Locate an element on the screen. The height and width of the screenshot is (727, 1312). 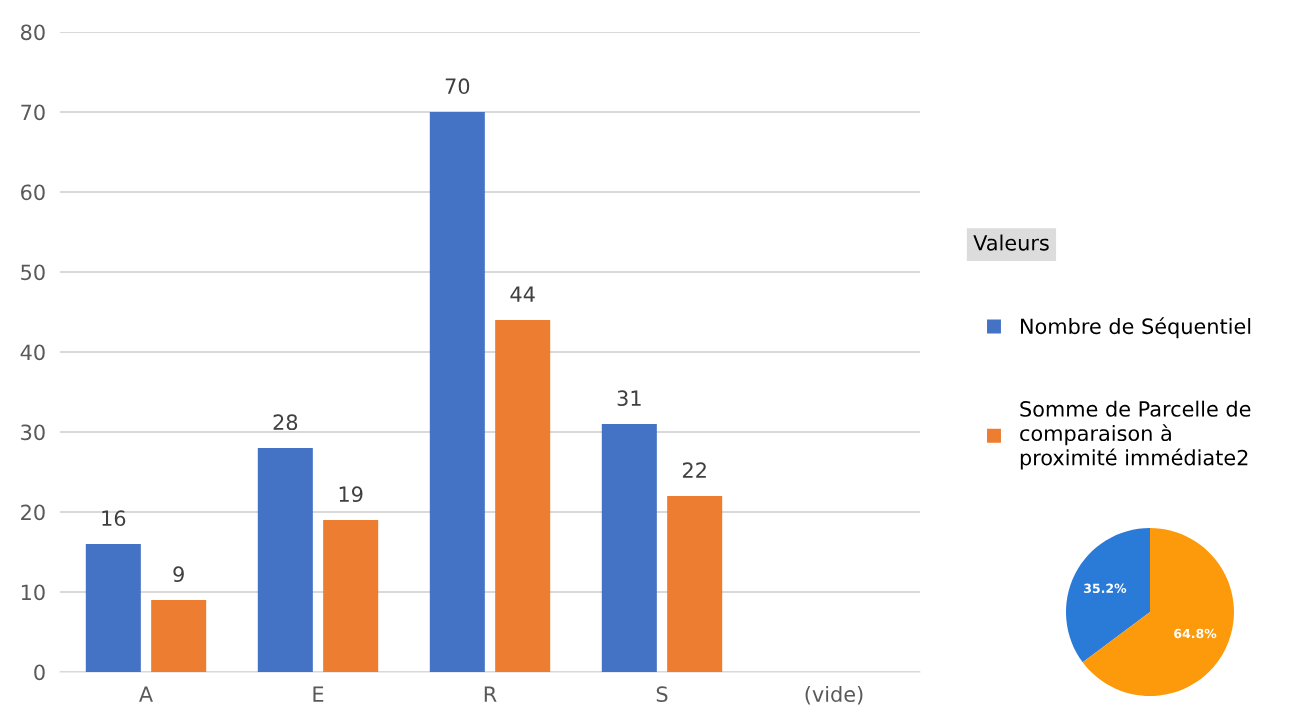
y-tick-label: 10 is located at coordinates (33, 592).